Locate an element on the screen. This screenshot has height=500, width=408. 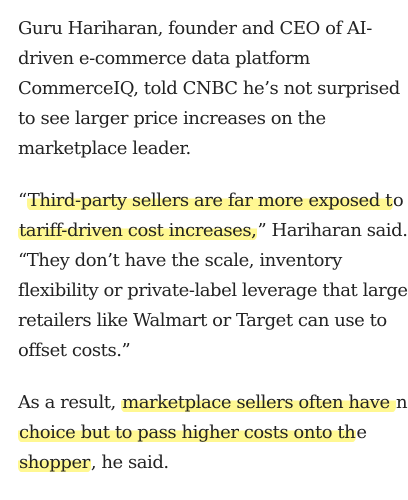
text-segment: “ is located at coordinates (22, 200).